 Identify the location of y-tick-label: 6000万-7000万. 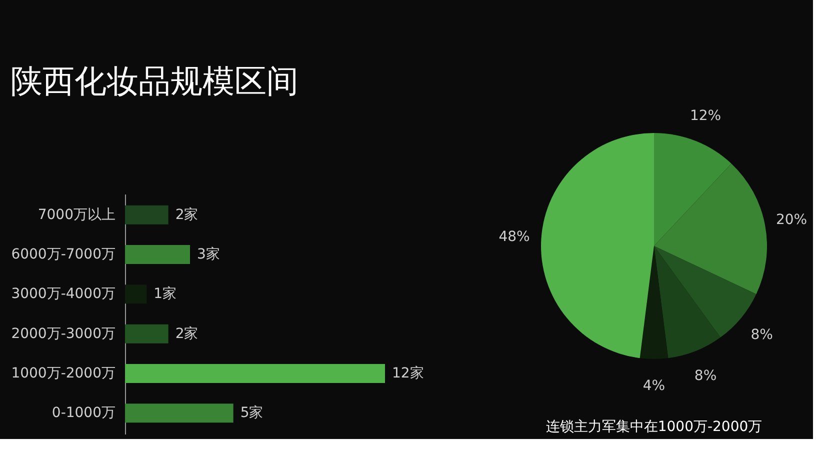
(63, 254).